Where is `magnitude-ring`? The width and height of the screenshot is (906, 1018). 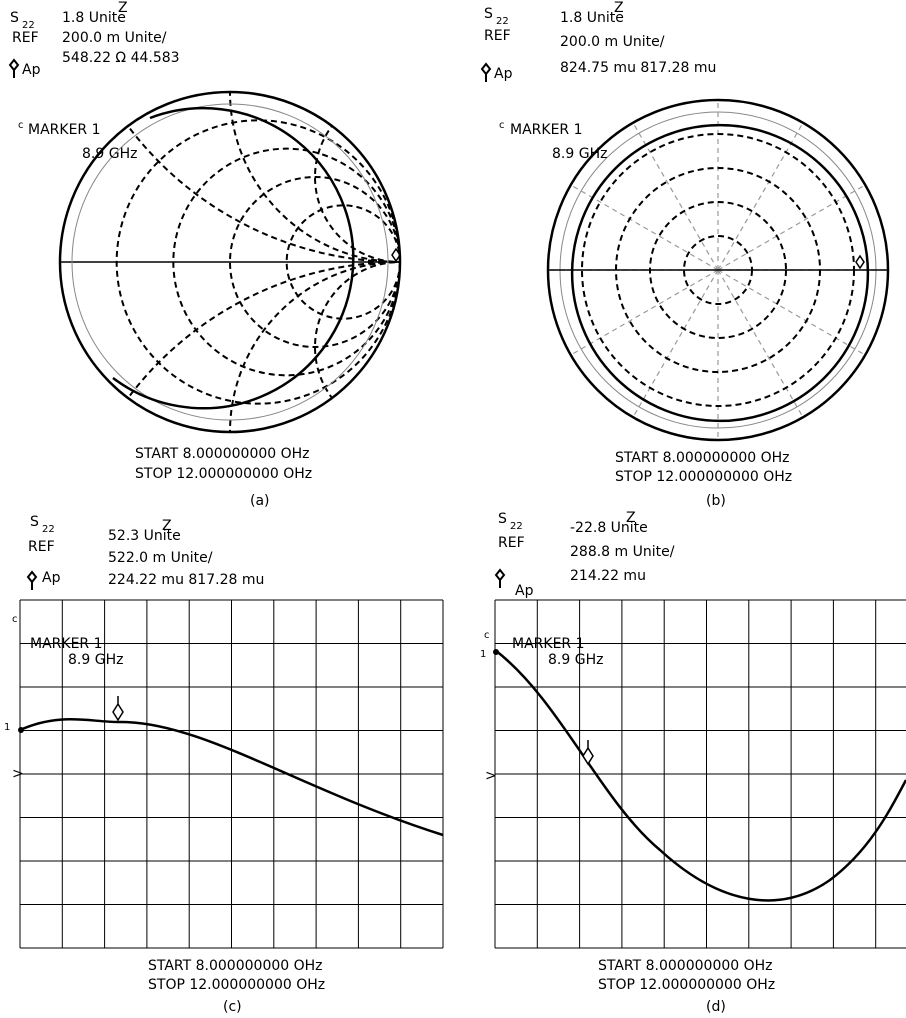 magnitude-ring is located at coordinates (718, 270).